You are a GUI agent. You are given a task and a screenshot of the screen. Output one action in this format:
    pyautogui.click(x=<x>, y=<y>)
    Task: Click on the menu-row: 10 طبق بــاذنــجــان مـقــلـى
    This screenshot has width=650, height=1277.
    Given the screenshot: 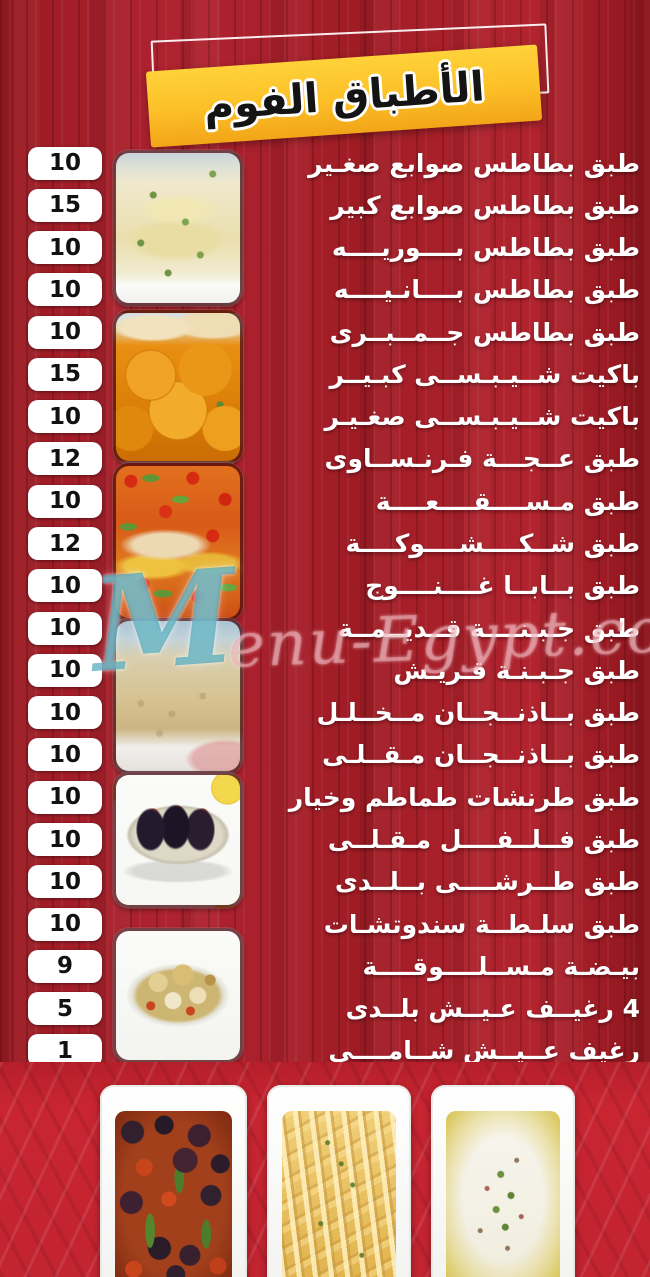 What is the action you would take?
    pyautogui.click(x=336, y=755)
    